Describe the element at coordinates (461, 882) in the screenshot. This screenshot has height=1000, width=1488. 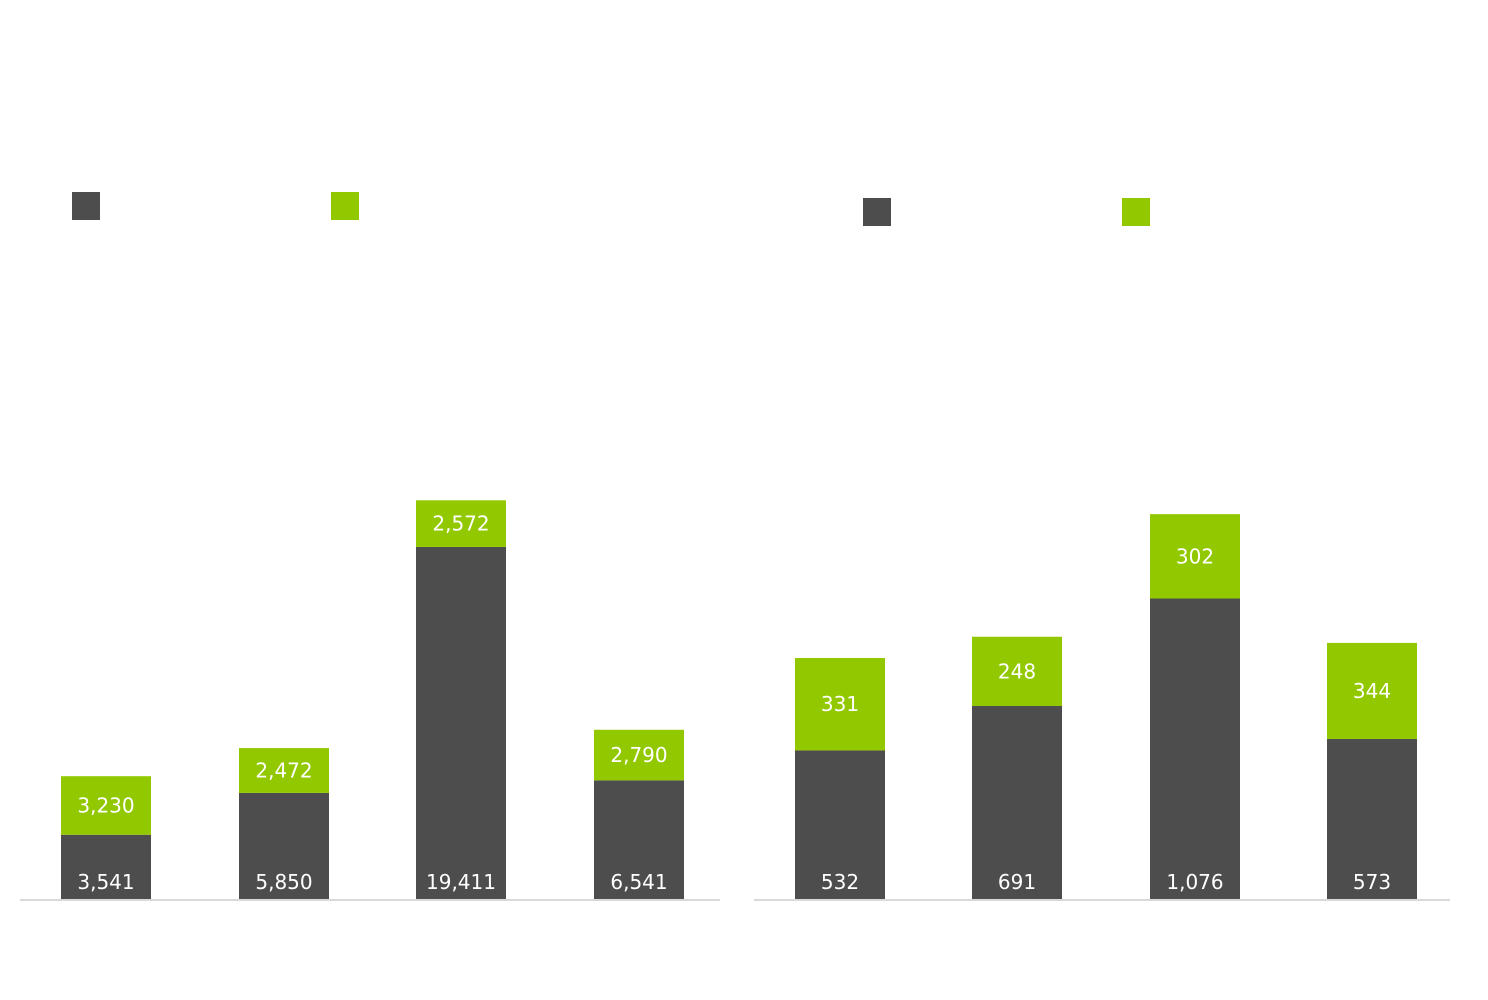
I see `data-label-1-series-1-cat-3: 19,411` at that location.